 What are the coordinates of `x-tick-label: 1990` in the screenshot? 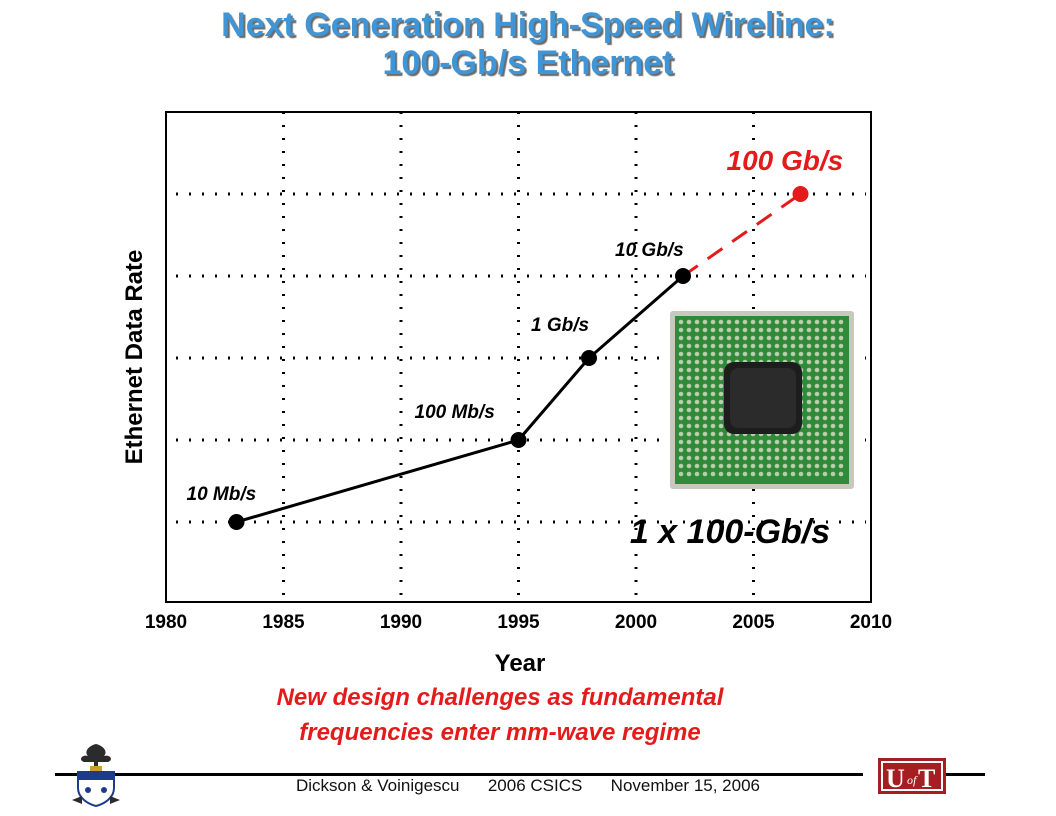 It's located at (401, 622).